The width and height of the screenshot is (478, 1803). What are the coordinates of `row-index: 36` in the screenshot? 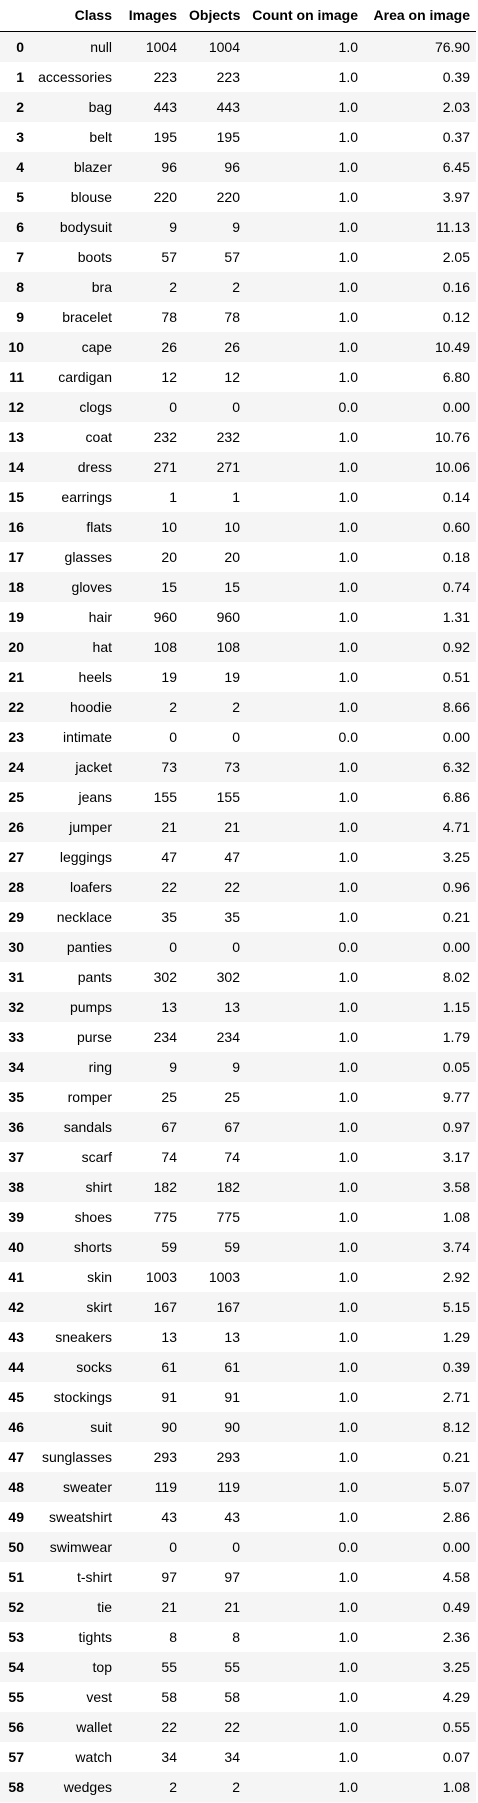 It's located at (16, 1127).